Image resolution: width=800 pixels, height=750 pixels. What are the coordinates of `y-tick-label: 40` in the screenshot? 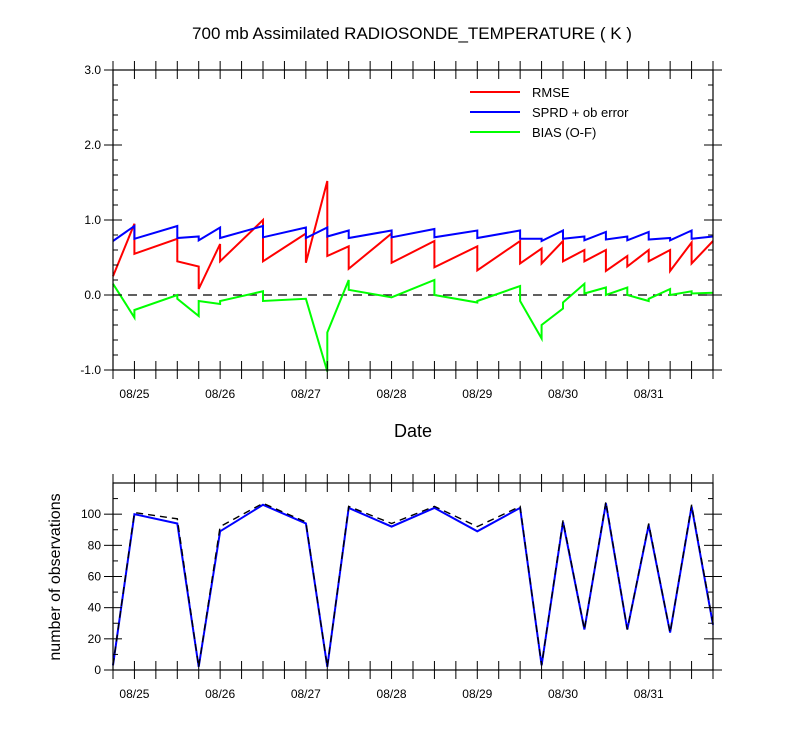 It's located at (95, 608).